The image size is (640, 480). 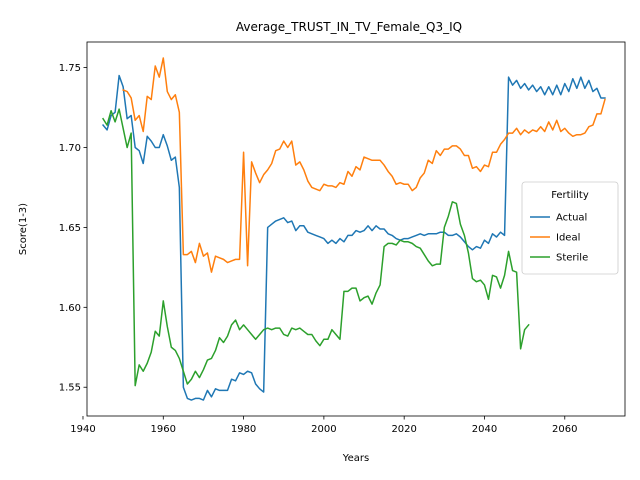 I want to click on legend-box, so click(x=570, y=228).